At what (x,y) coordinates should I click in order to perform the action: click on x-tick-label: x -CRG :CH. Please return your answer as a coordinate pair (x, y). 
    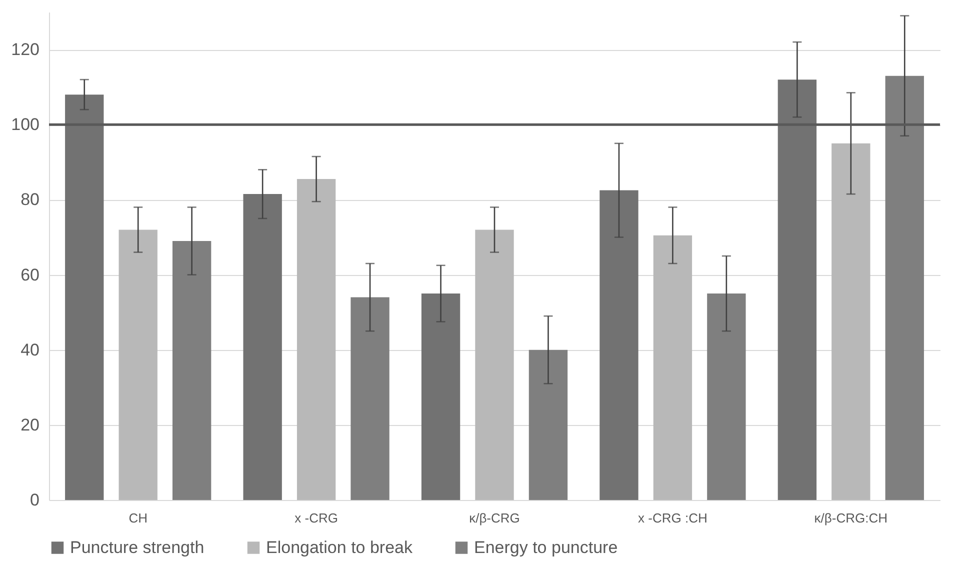
    Looking at the image, I should click on (673, 518).